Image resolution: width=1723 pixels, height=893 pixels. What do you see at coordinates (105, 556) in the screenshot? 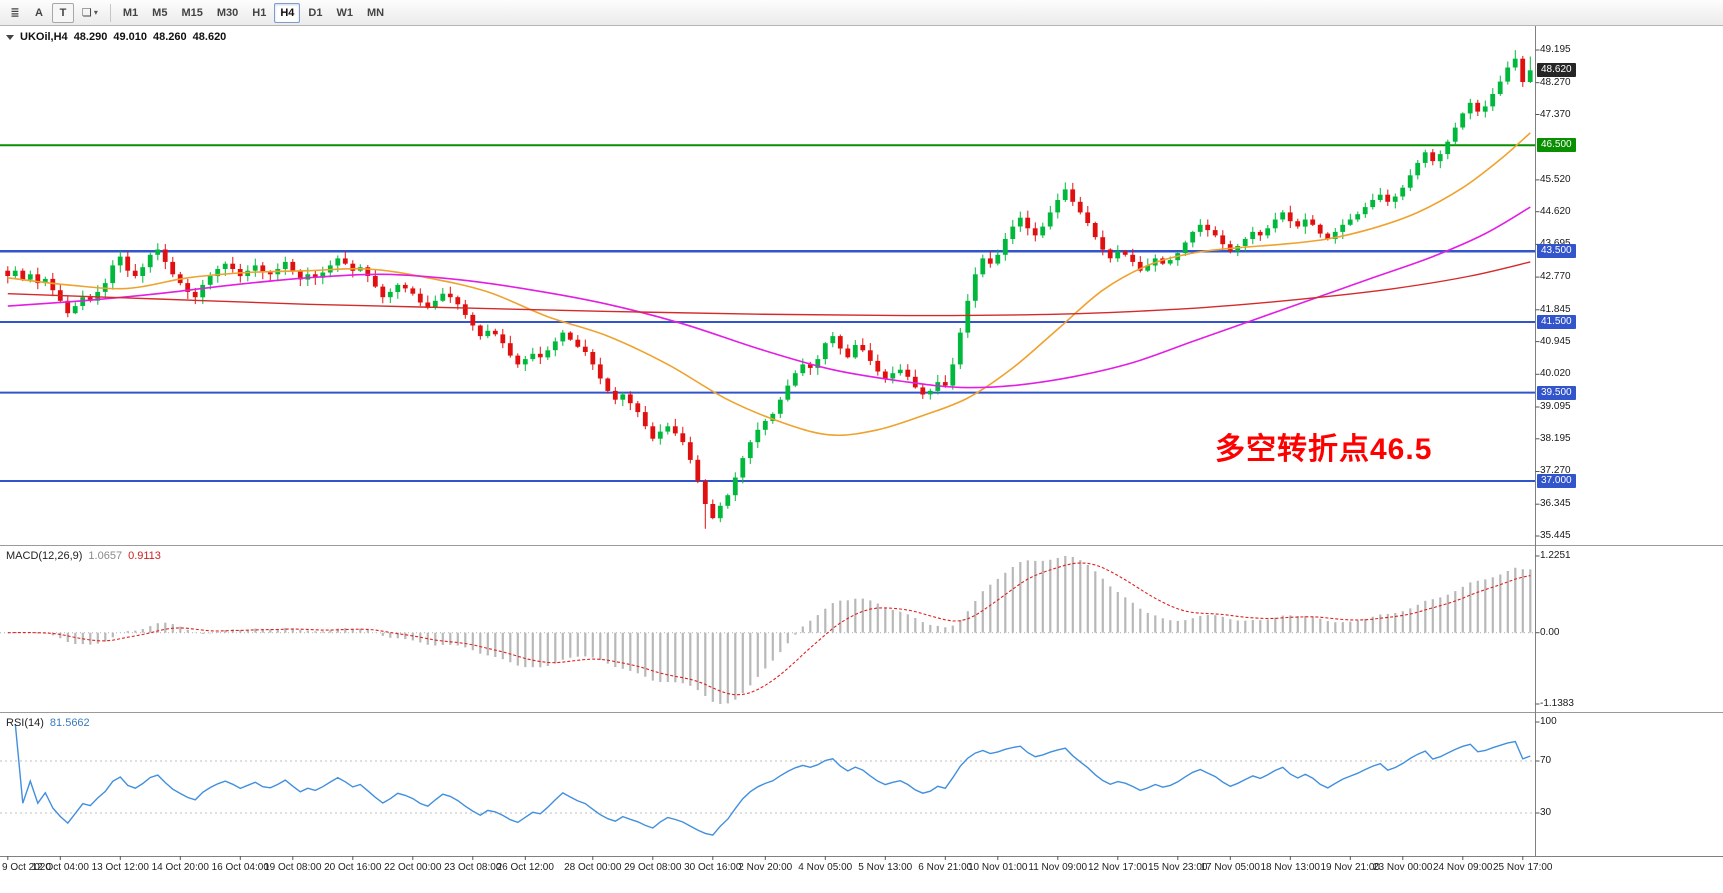
I see `macd-main-value: 1.0657` at bounding box center [105, 556].